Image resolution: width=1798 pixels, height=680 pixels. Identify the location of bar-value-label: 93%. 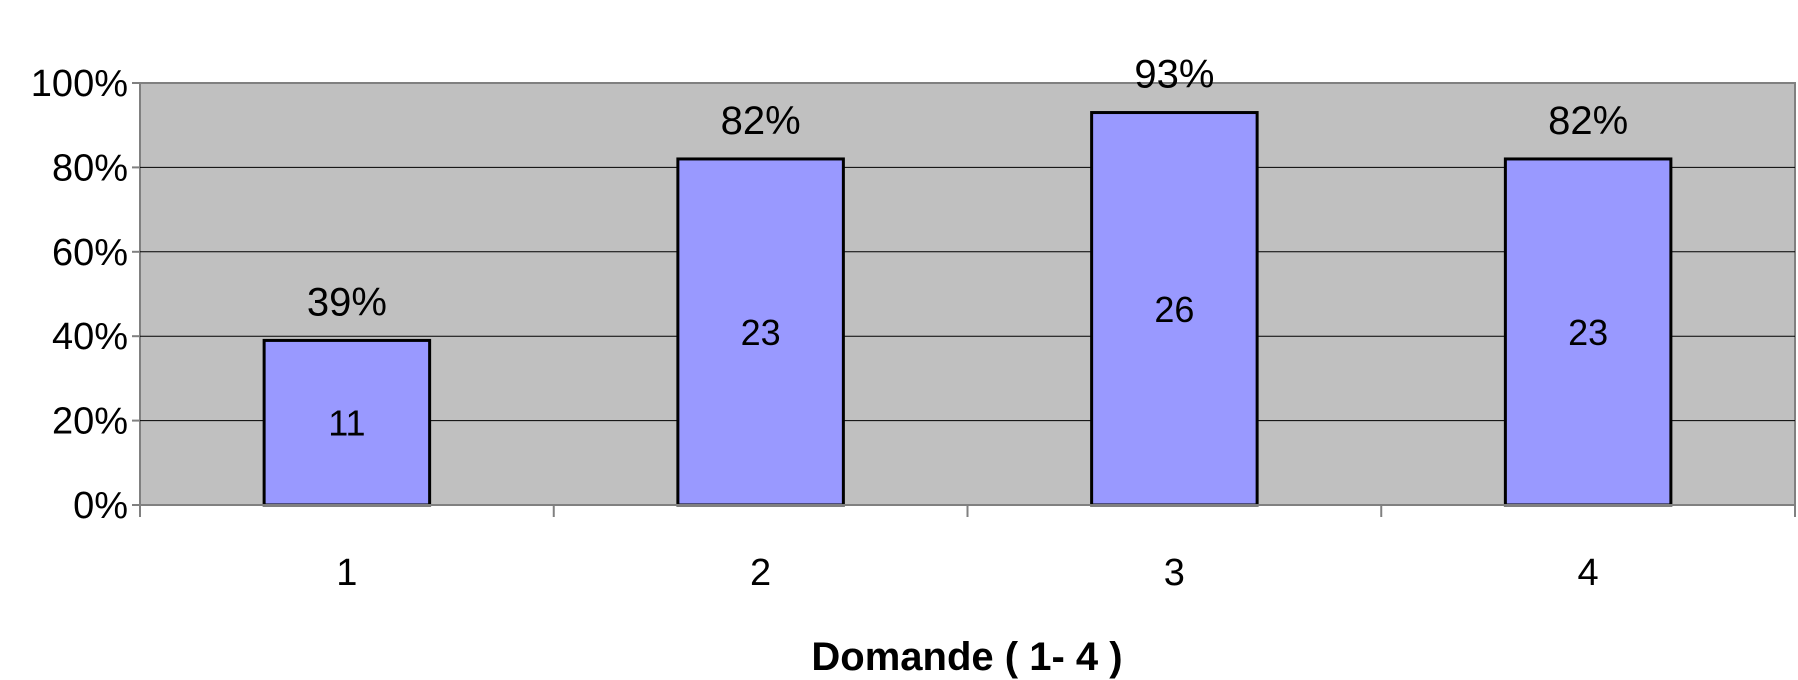
(1174, 75).